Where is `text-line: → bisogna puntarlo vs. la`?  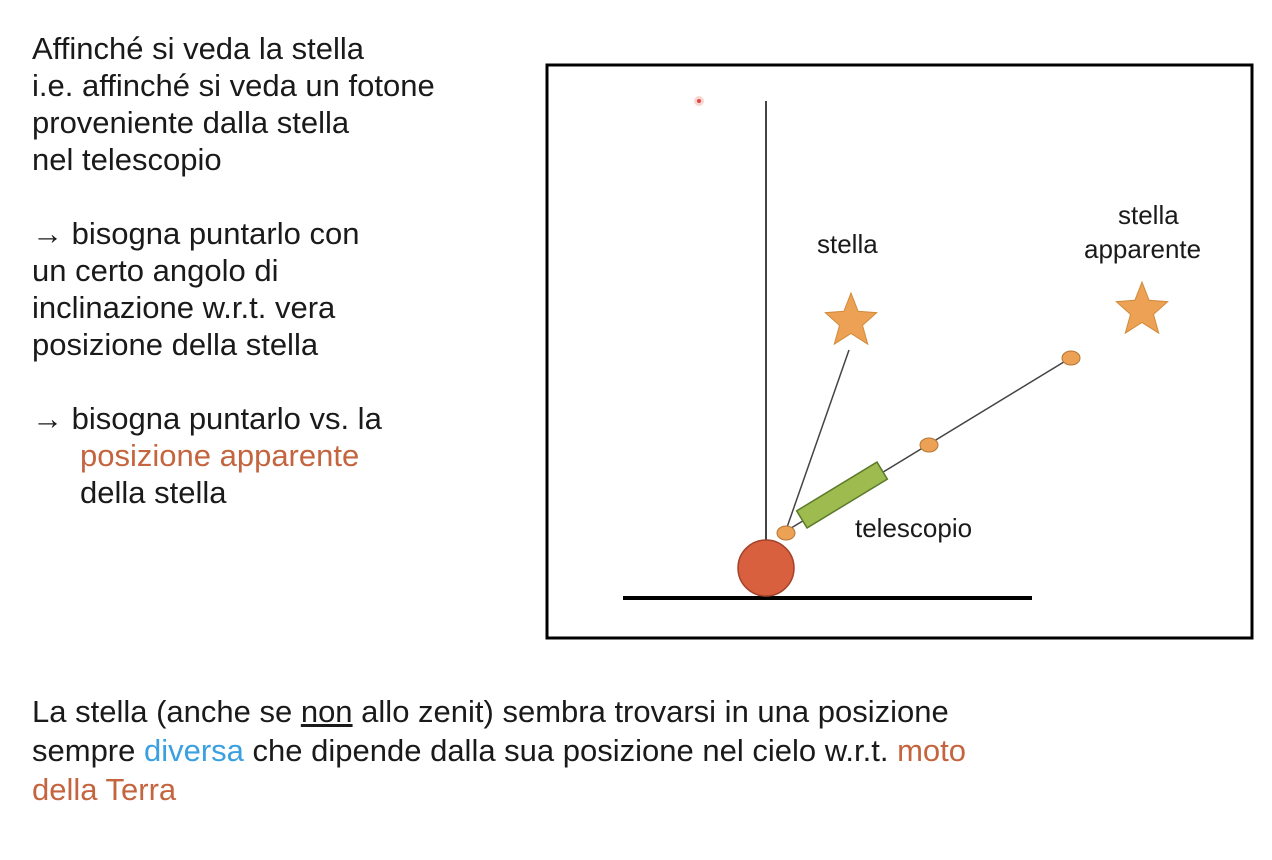
text-line: → bisogna puntarlo vs. la is located at coordinates (207, 418).